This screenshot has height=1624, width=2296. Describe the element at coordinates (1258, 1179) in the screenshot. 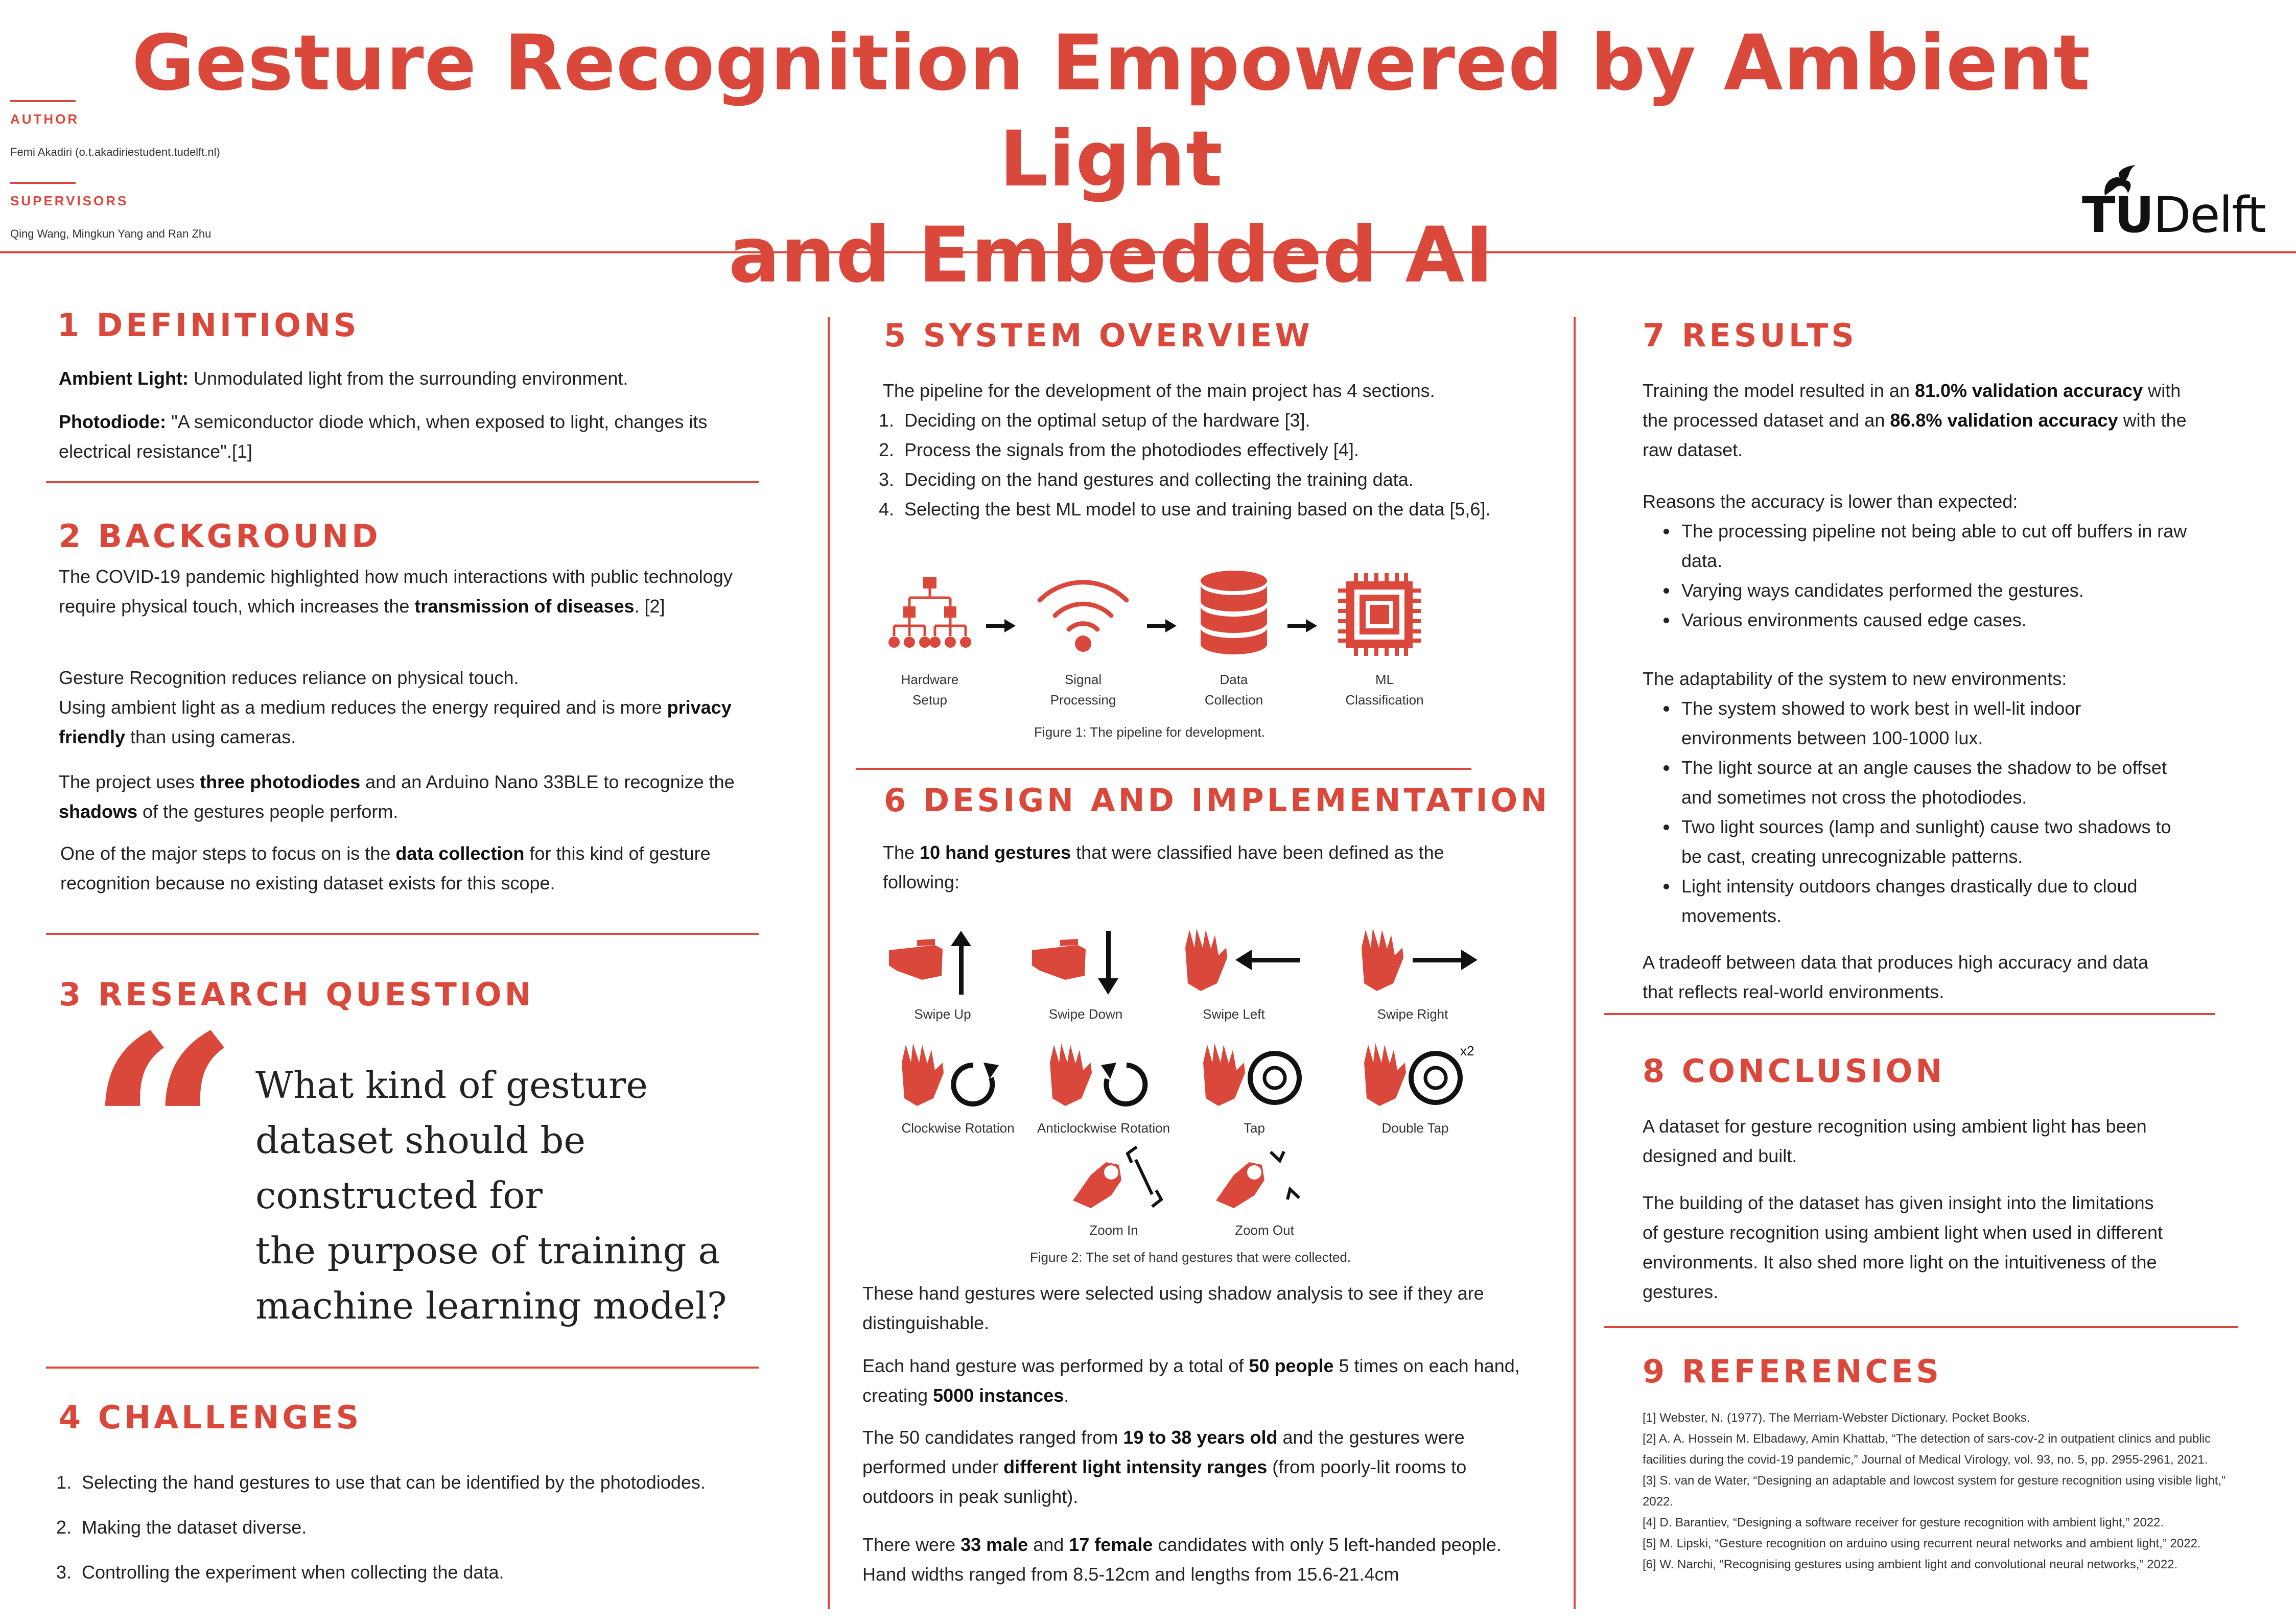

I see `zoom-out-icon` at that location.